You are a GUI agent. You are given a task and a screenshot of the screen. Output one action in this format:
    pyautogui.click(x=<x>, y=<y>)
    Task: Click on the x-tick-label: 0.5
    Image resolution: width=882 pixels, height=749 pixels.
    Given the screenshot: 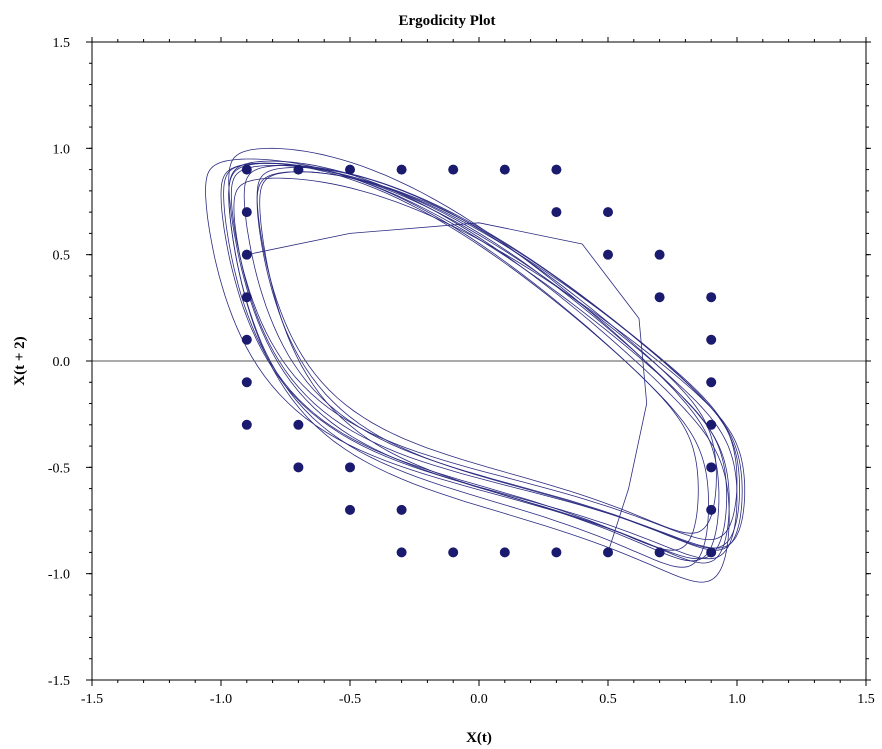 What is the action you would take?
    pyautogui.click(x=608, y=699)
    